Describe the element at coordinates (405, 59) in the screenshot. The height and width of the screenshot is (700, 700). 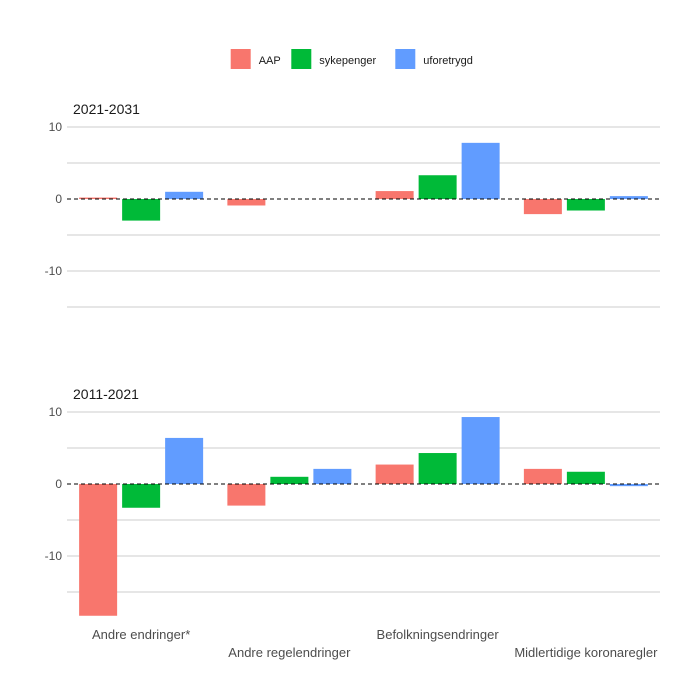
I see `legend-key-uforetrygd` at that location.